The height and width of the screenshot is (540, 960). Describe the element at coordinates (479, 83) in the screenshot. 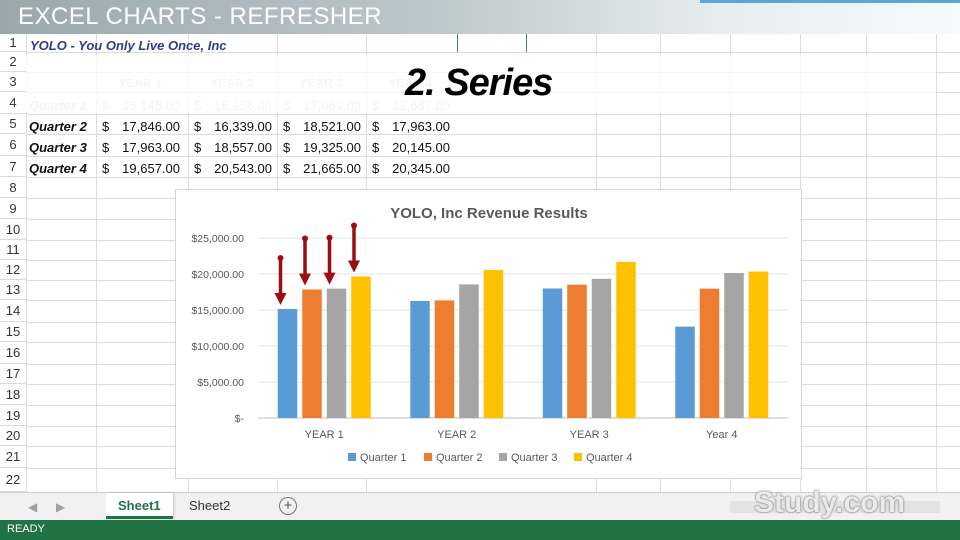

I see `slide-overlay-title: 2. Series` at that location.